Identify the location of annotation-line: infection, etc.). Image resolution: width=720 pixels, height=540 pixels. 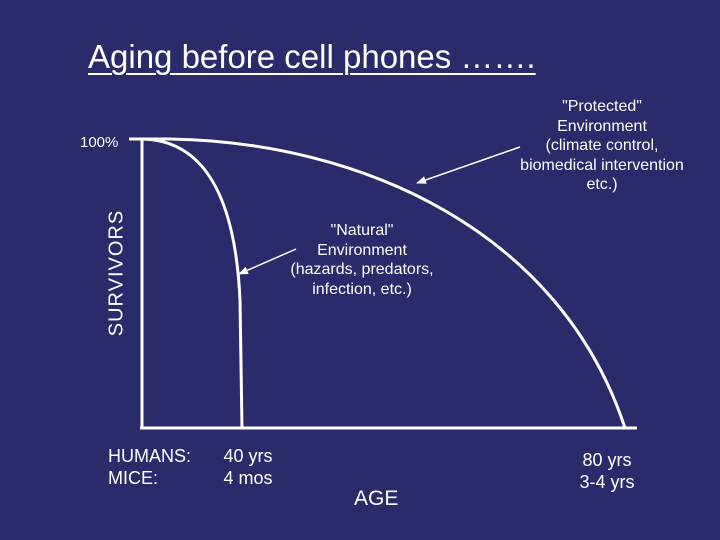
(362, 289).